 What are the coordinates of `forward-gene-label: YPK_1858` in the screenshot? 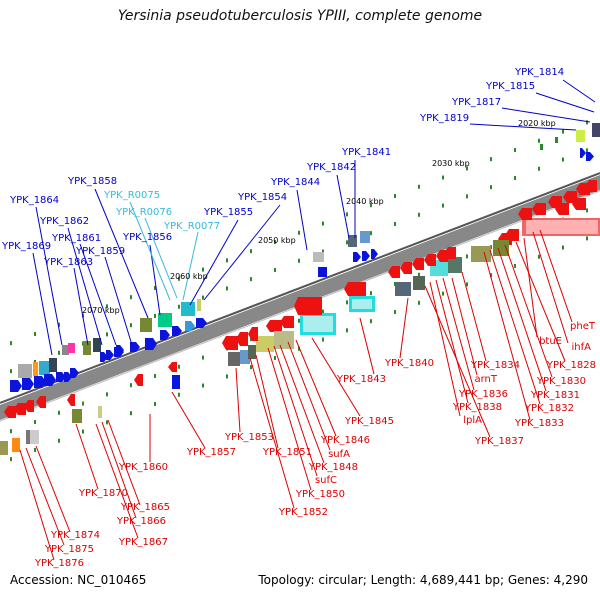 It's located at (92, 181).